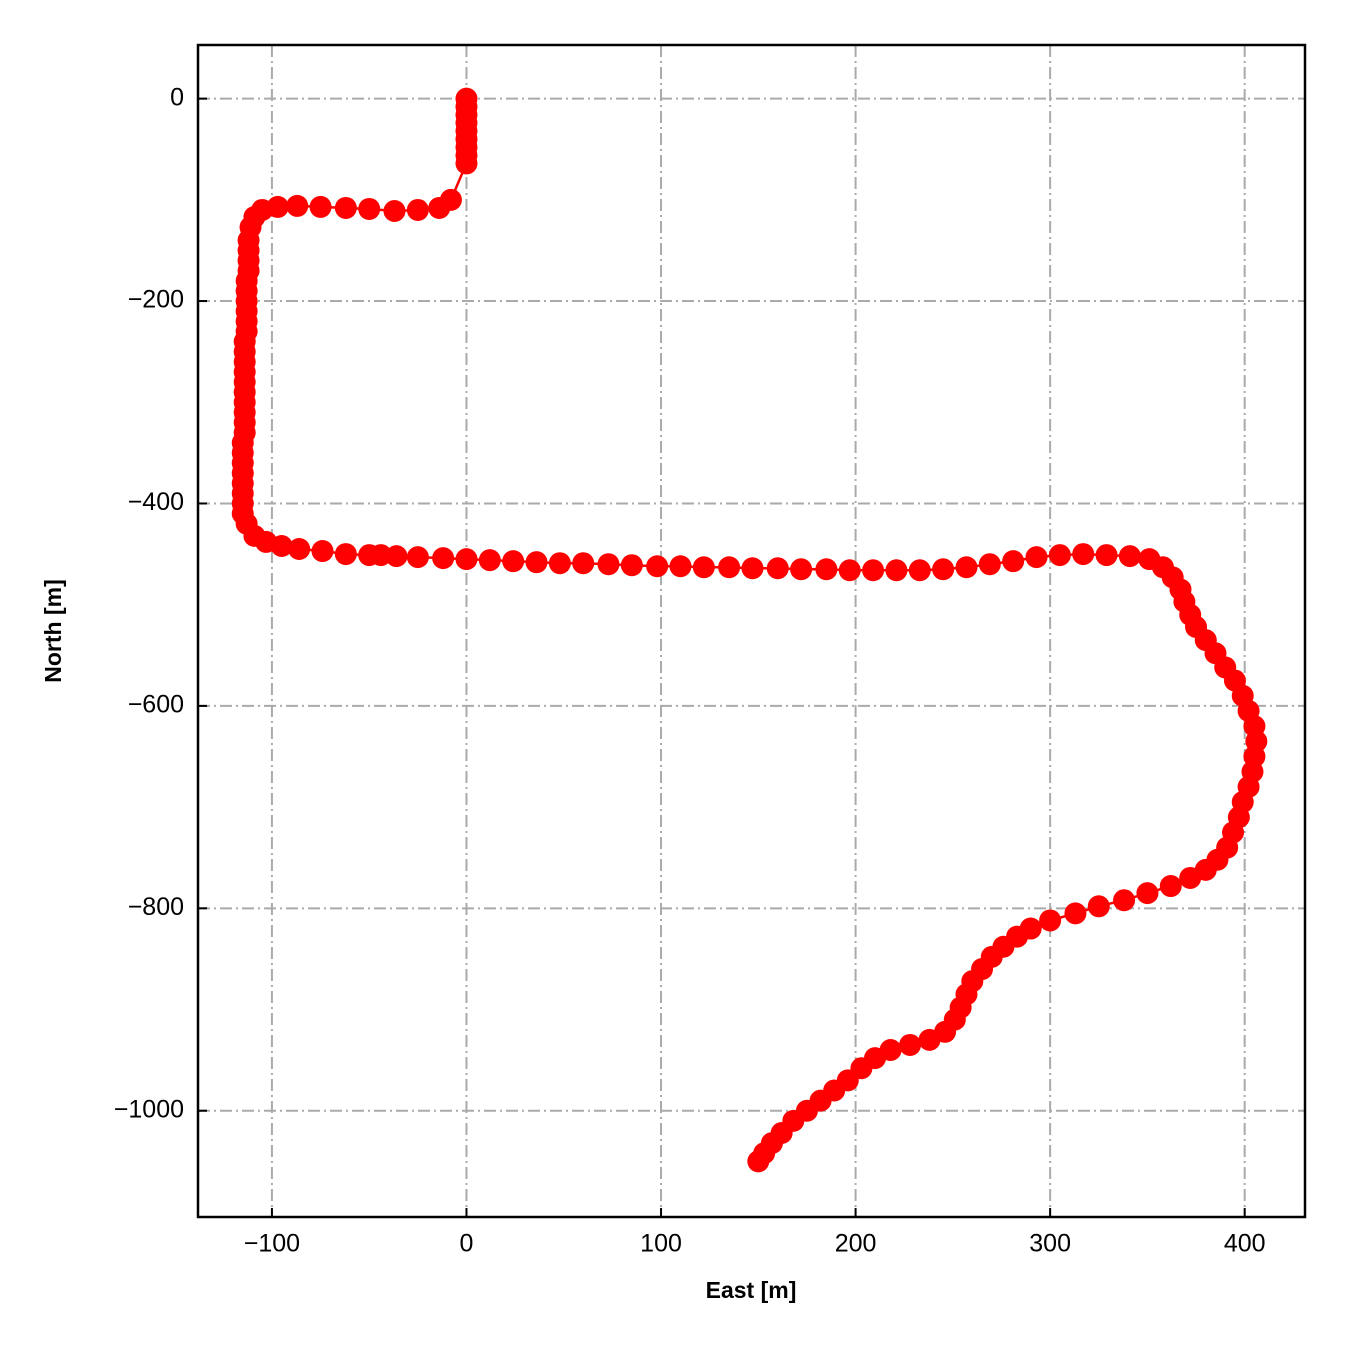  I want to click on x-tick-label: 100, so click(661, 1244).